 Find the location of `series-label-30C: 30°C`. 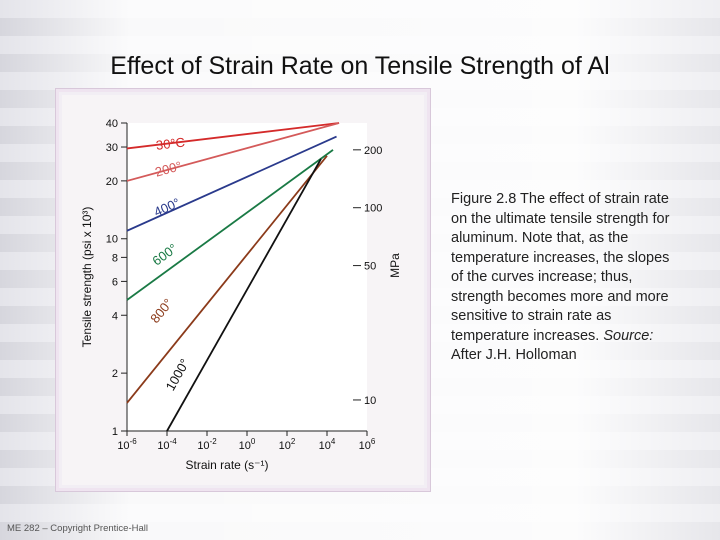

series-label-30C: 30°C is located at coordinates (170, 143).